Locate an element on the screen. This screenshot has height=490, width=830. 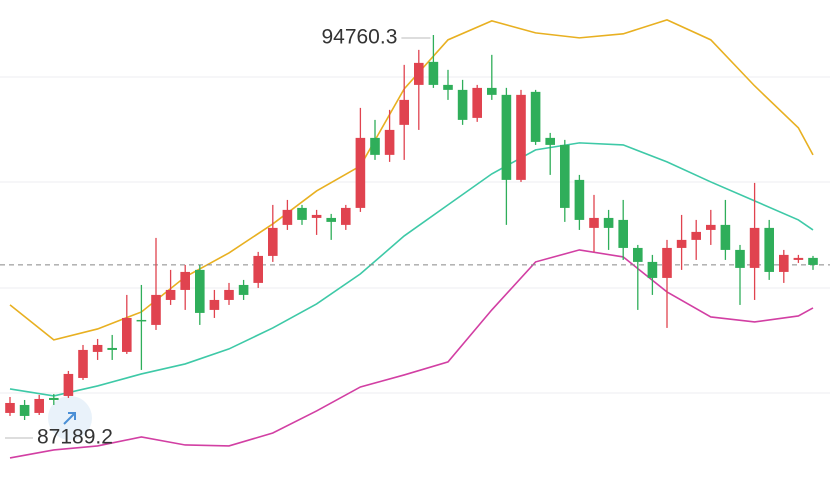
arrow-icon is located at coordinates (69, 418).